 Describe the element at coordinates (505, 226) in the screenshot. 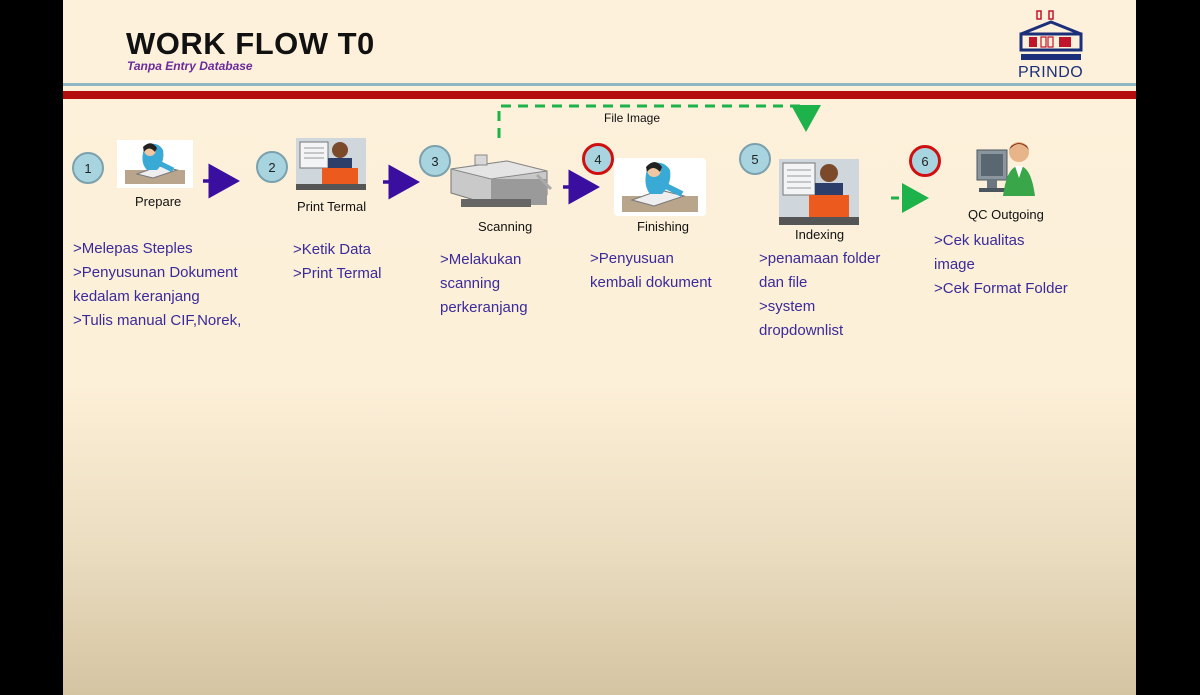

I see `step-3-label: Scanning` at that location.